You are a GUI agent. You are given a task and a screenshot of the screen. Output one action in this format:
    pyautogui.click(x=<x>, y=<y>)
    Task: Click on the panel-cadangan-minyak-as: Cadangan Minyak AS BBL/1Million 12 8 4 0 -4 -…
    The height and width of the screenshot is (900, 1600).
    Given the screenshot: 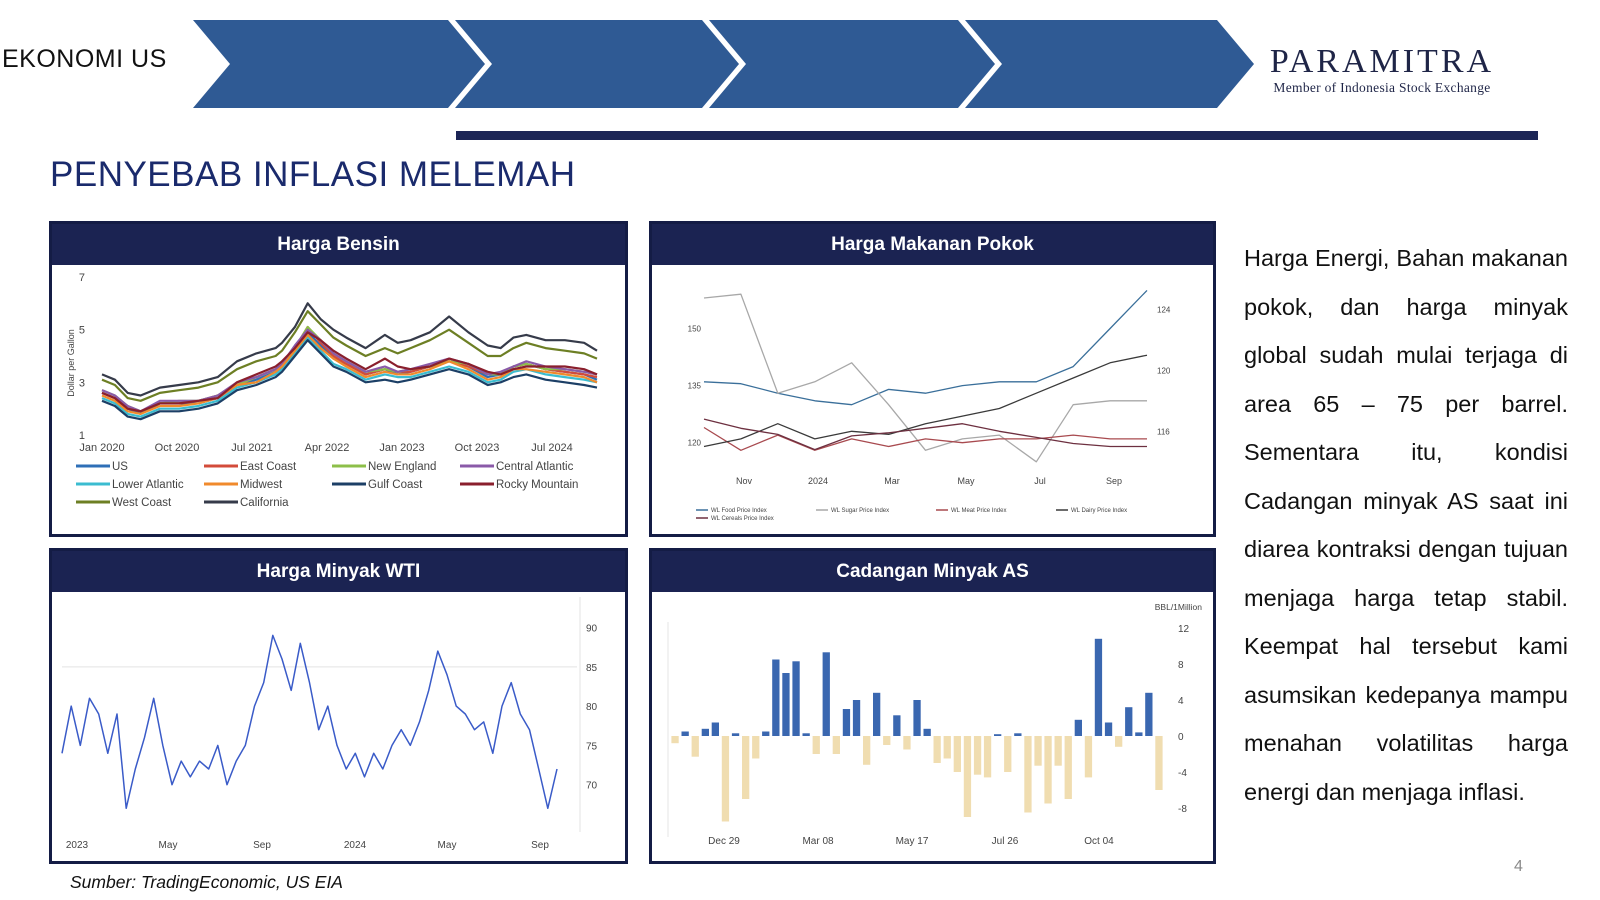 What is the action you would take?
    pyautogui.click(x=932, y=706)
    